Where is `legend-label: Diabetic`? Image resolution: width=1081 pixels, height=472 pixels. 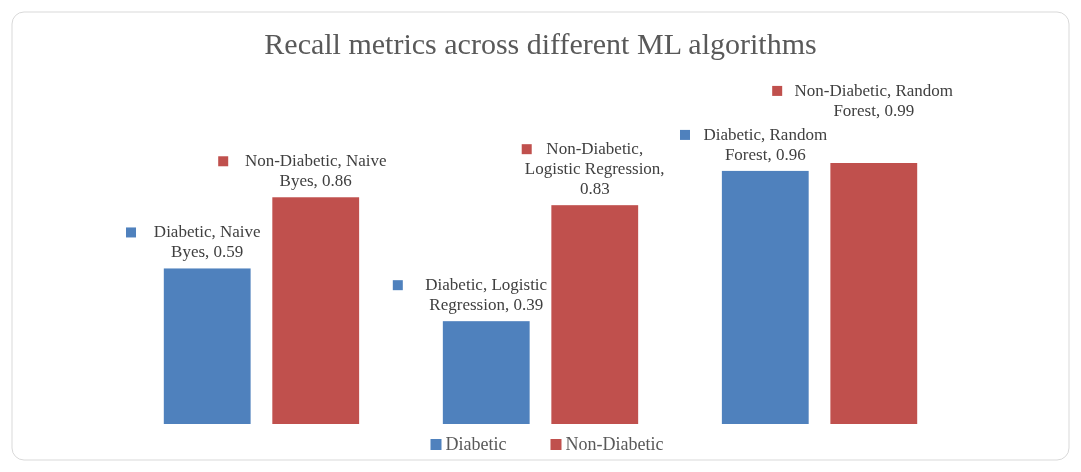 legend-label: Diabetic is located at coordinates (476, 444).